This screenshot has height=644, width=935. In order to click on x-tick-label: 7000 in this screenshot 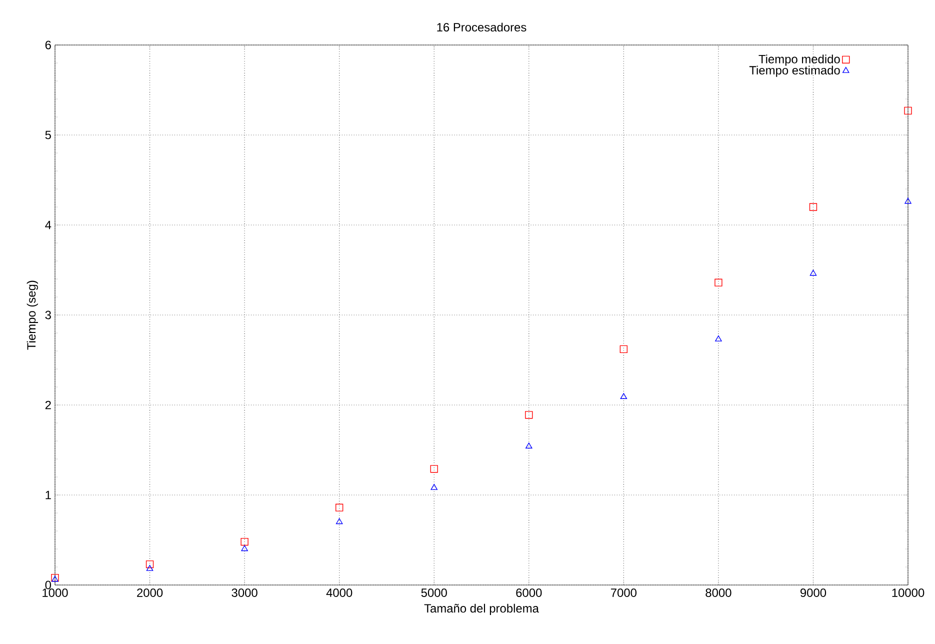, I will do `click(623, 592)`.